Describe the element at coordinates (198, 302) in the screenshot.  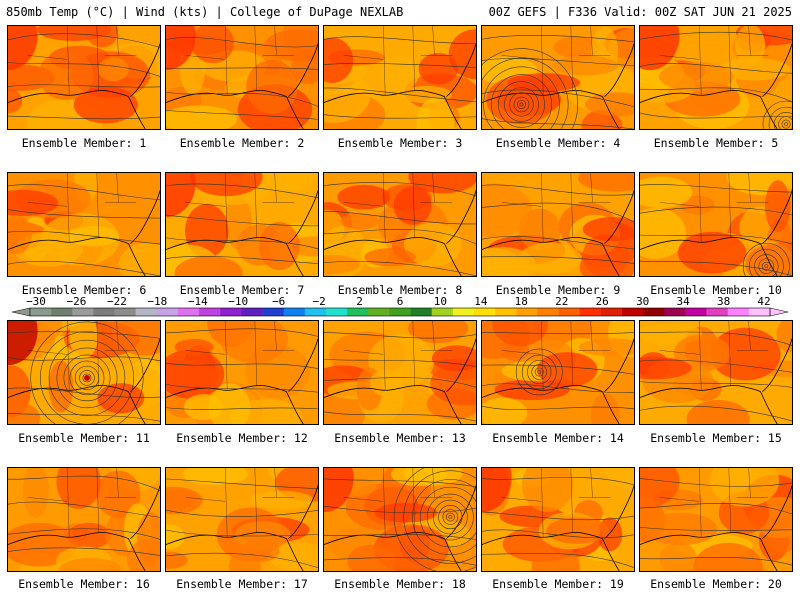
I see `colorbar-tick-label: −14` at that location.